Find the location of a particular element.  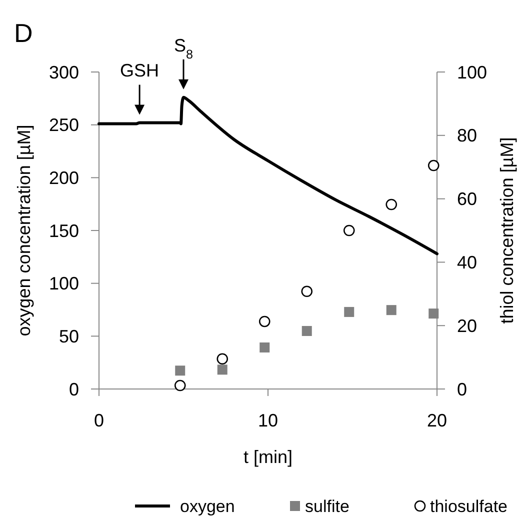

text: D is located at coordinates (23, 33).